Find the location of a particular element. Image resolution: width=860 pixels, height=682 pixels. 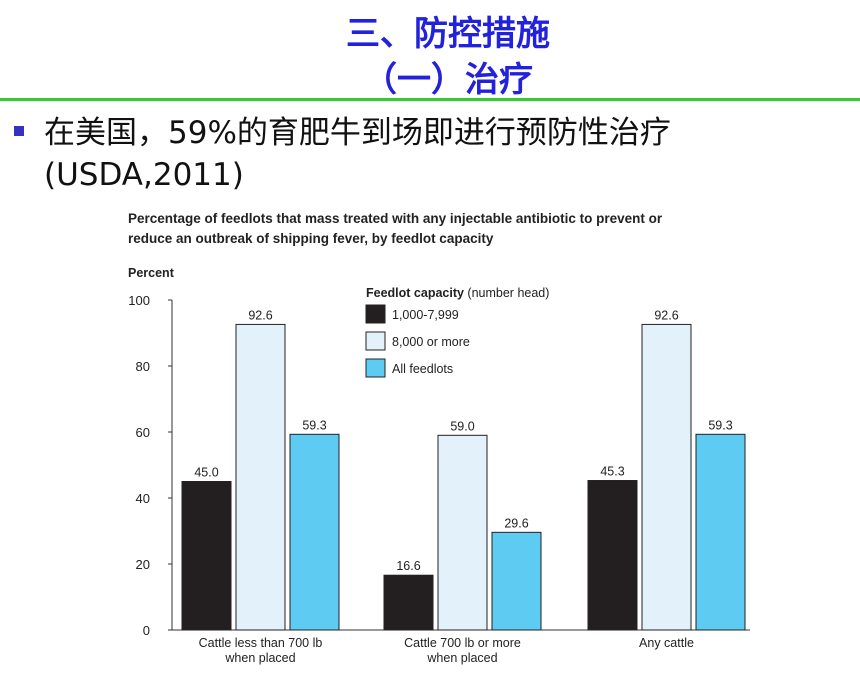

data-label: 45.0 is located at coordinates (206, 473).